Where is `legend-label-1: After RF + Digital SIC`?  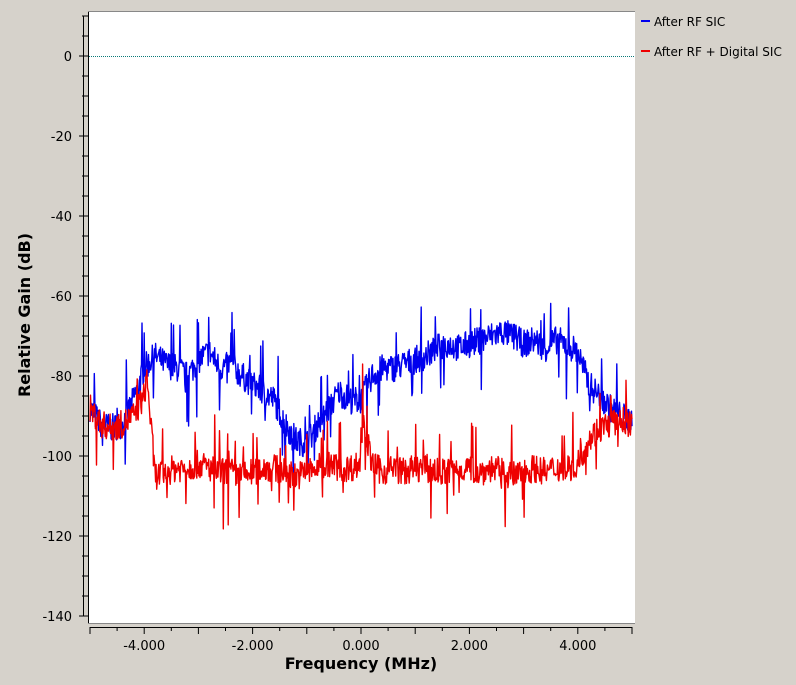 legend-label-1: After RF + Digital SIC is located at coordinates (718, 52).